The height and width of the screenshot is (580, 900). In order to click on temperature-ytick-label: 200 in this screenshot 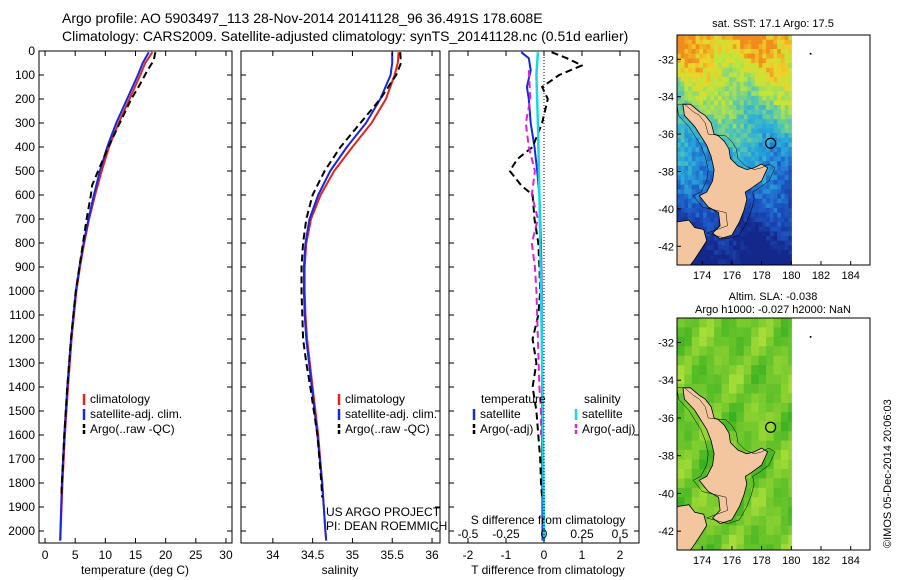, I will do `click(25, 99)`.